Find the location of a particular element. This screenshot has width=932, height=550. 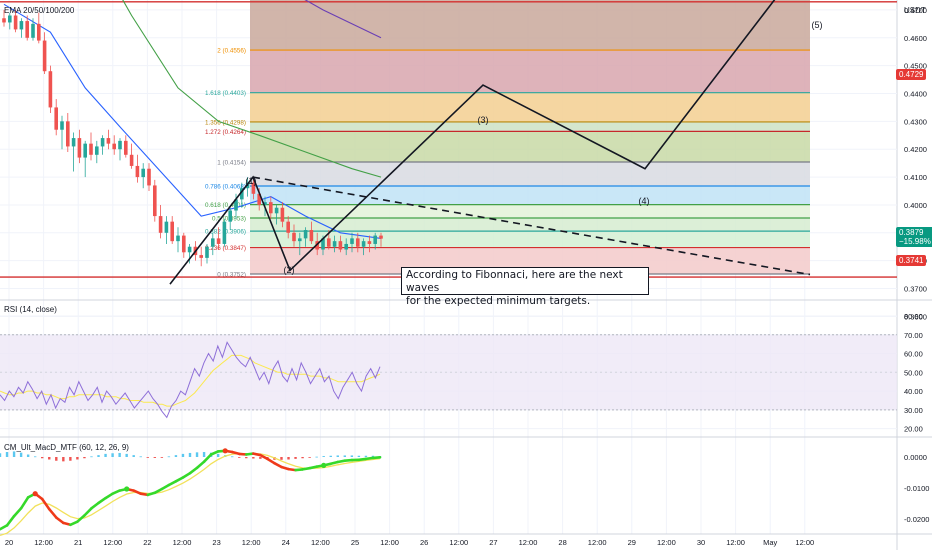

rsi-tick-label: 20.00 is located at coordinates (913, 429).